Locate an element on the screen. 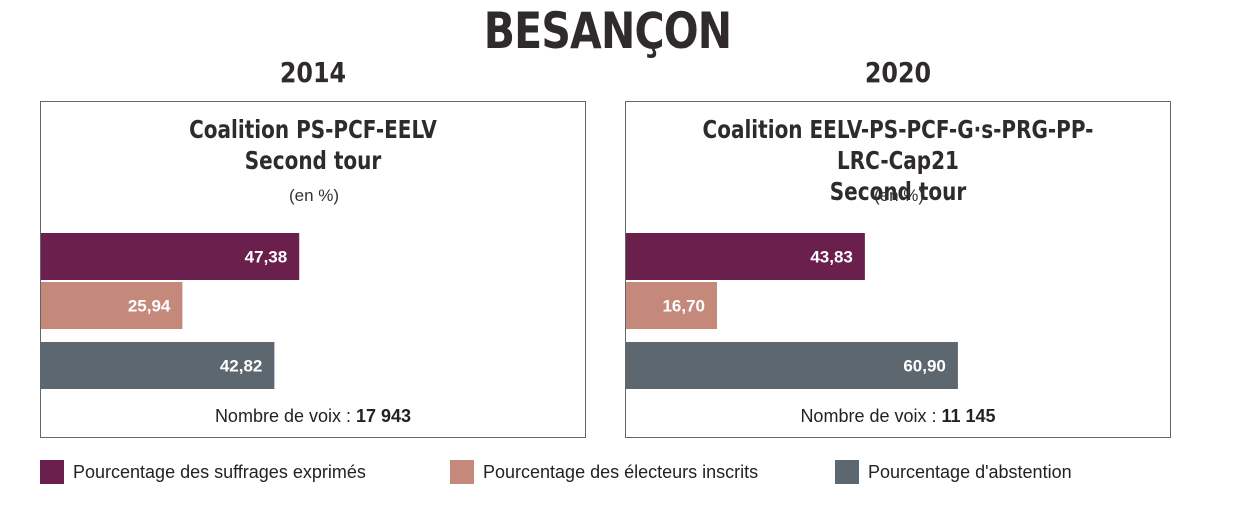  votes-count: Nombre de voix : 11 145 is located at coordinates (898, 416).